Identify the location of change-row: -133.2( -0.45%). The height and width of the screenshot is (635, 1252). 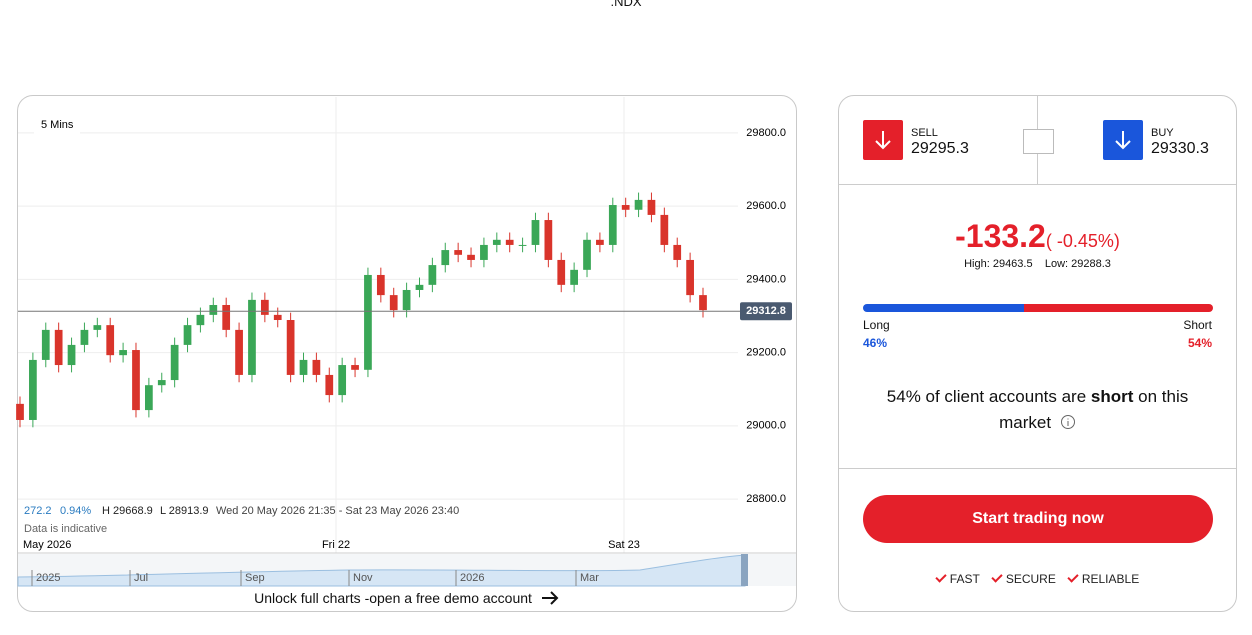
(1037, 236).